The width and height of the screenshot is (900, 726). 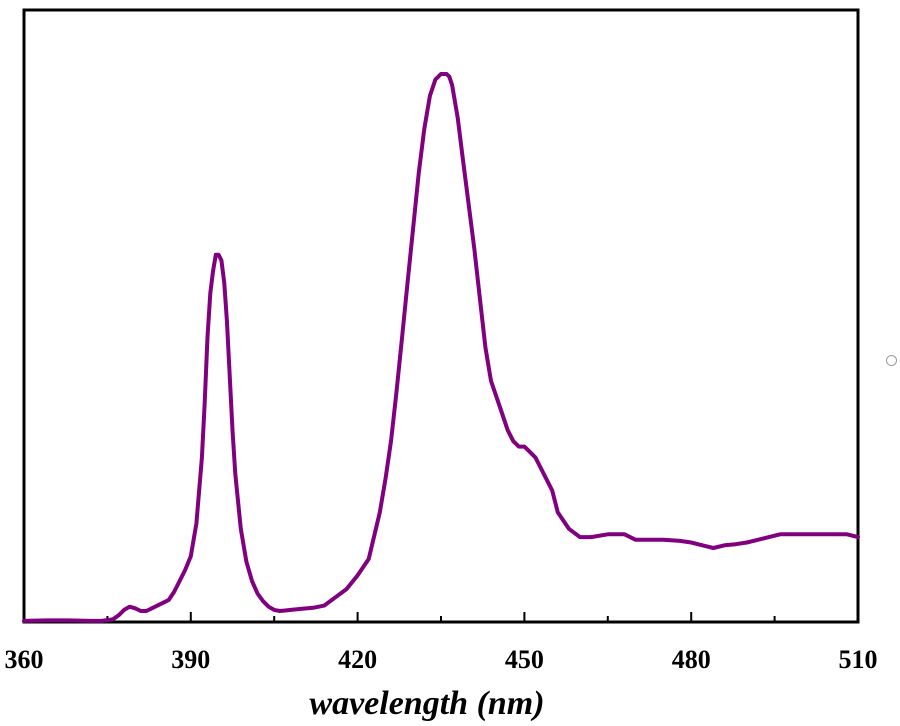 I want to click on x-tick-label: 510, so click(x=858, y=659).